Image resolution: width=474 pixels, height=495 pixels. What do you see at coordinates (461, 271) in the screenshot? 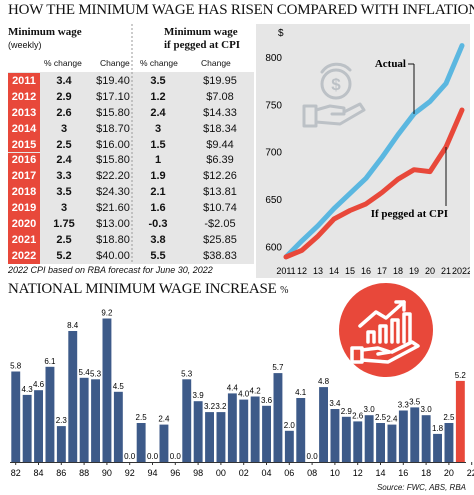
I see `x-tick-label: 2022` at bounding box center [461, 271].